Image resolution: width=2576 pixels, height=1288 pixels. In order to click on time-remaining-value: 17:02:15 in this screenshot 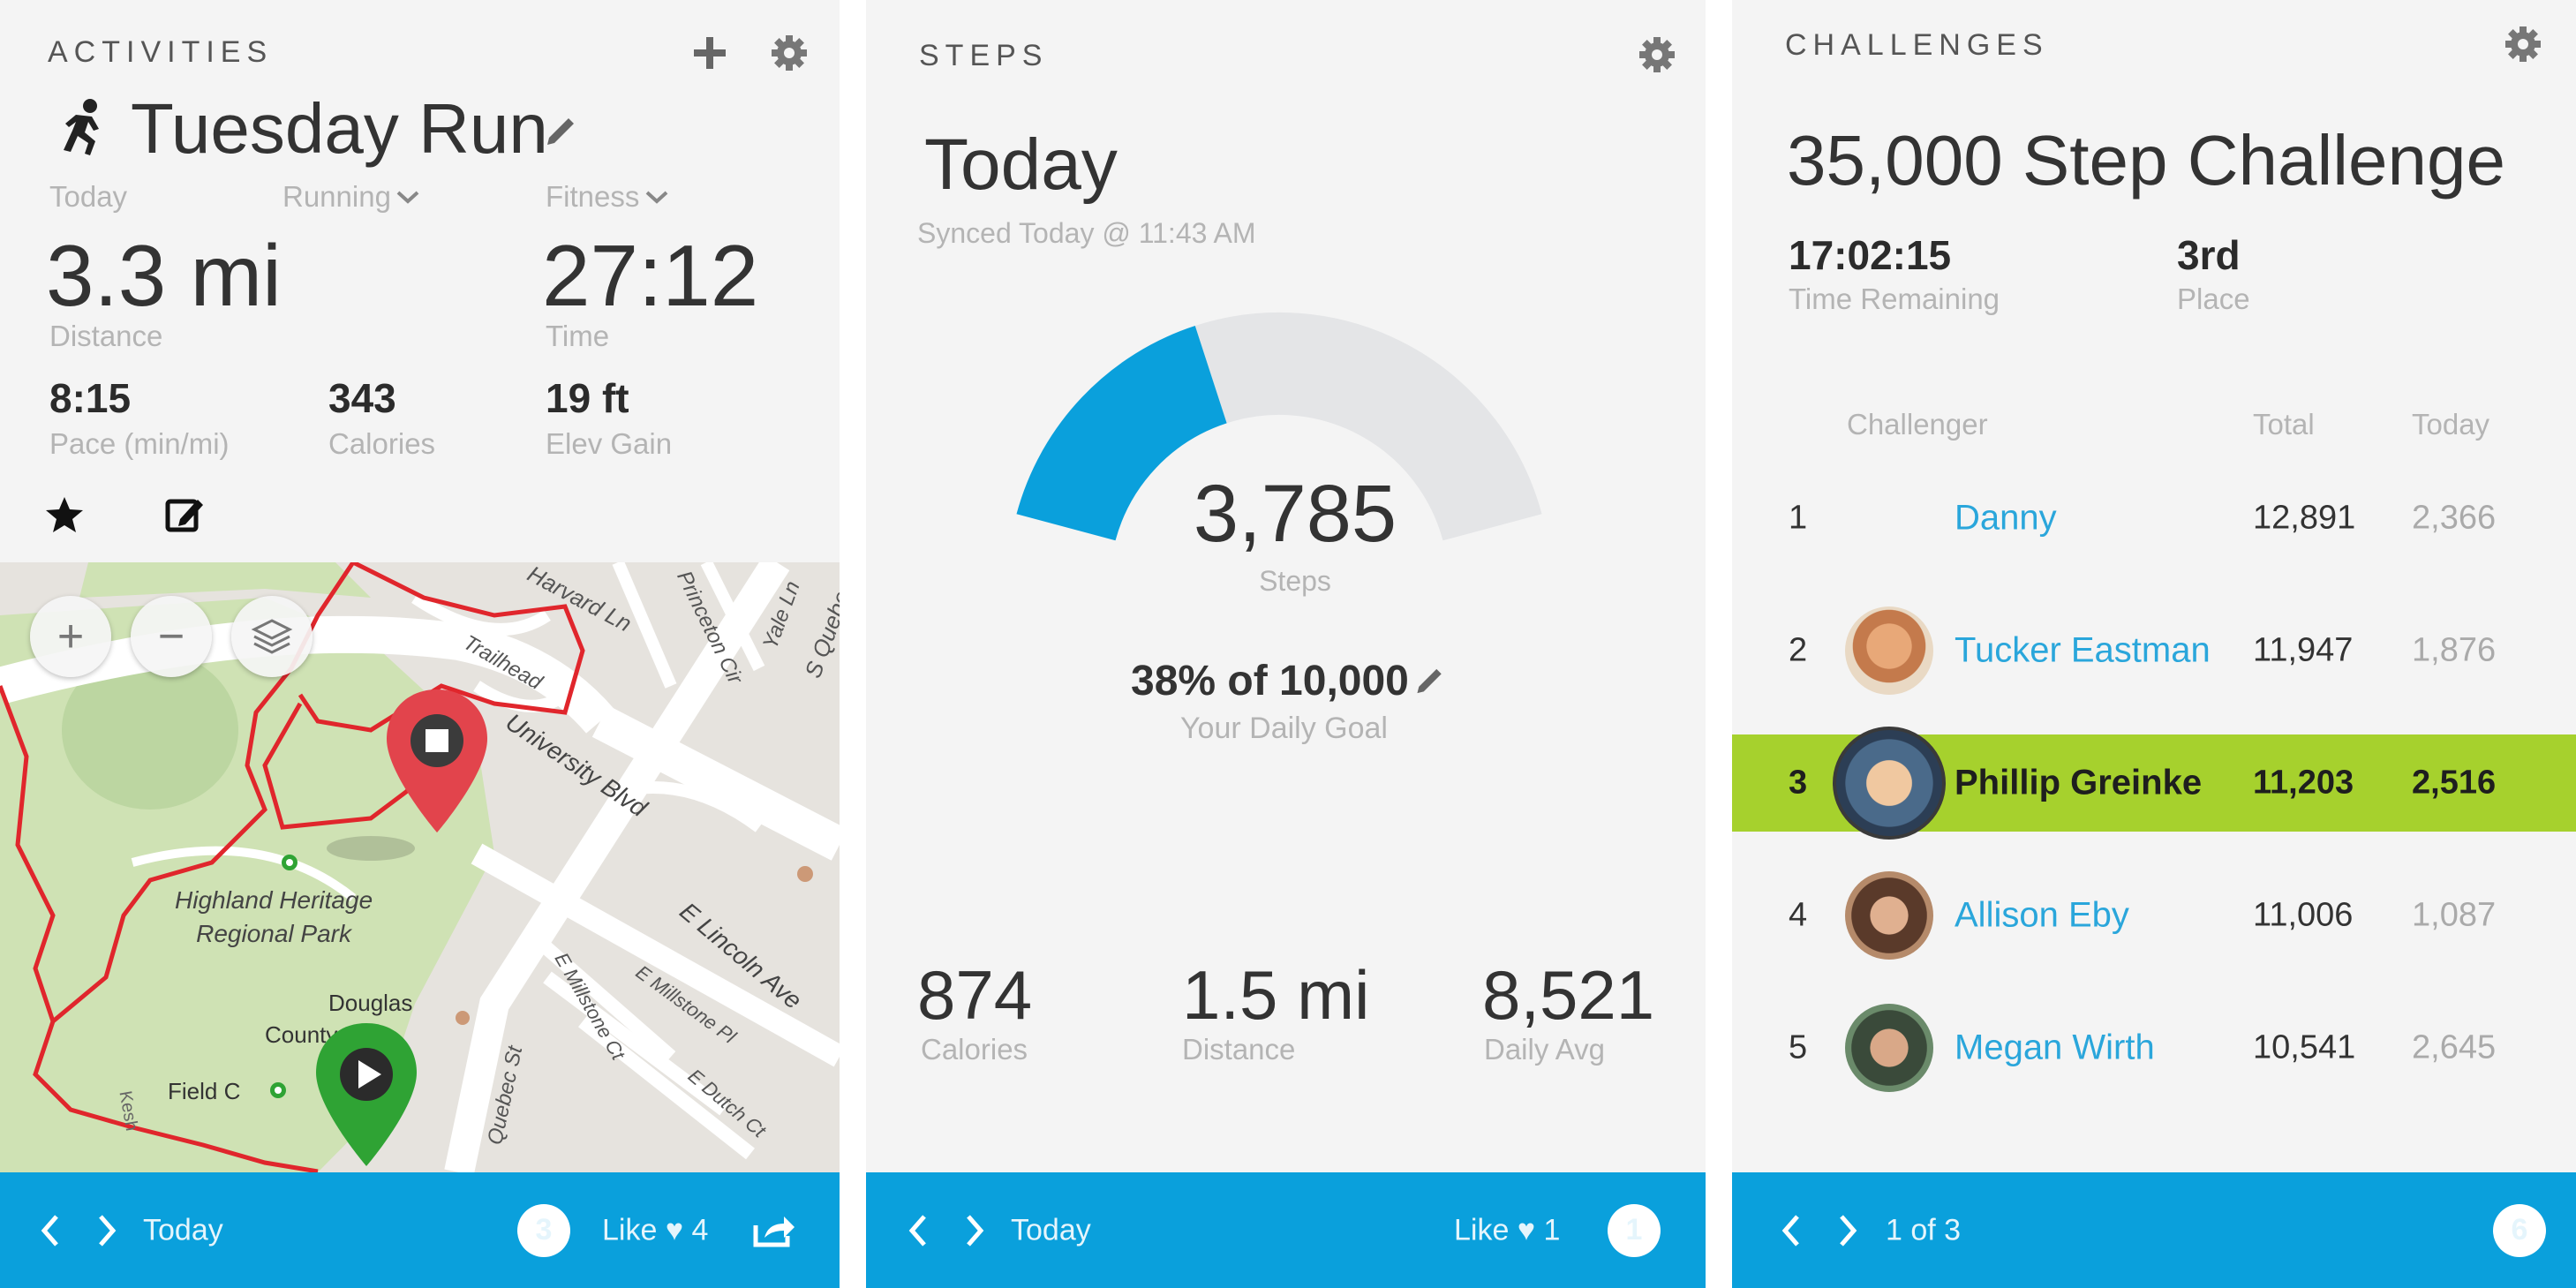, I will do `click(1871, 255)`.